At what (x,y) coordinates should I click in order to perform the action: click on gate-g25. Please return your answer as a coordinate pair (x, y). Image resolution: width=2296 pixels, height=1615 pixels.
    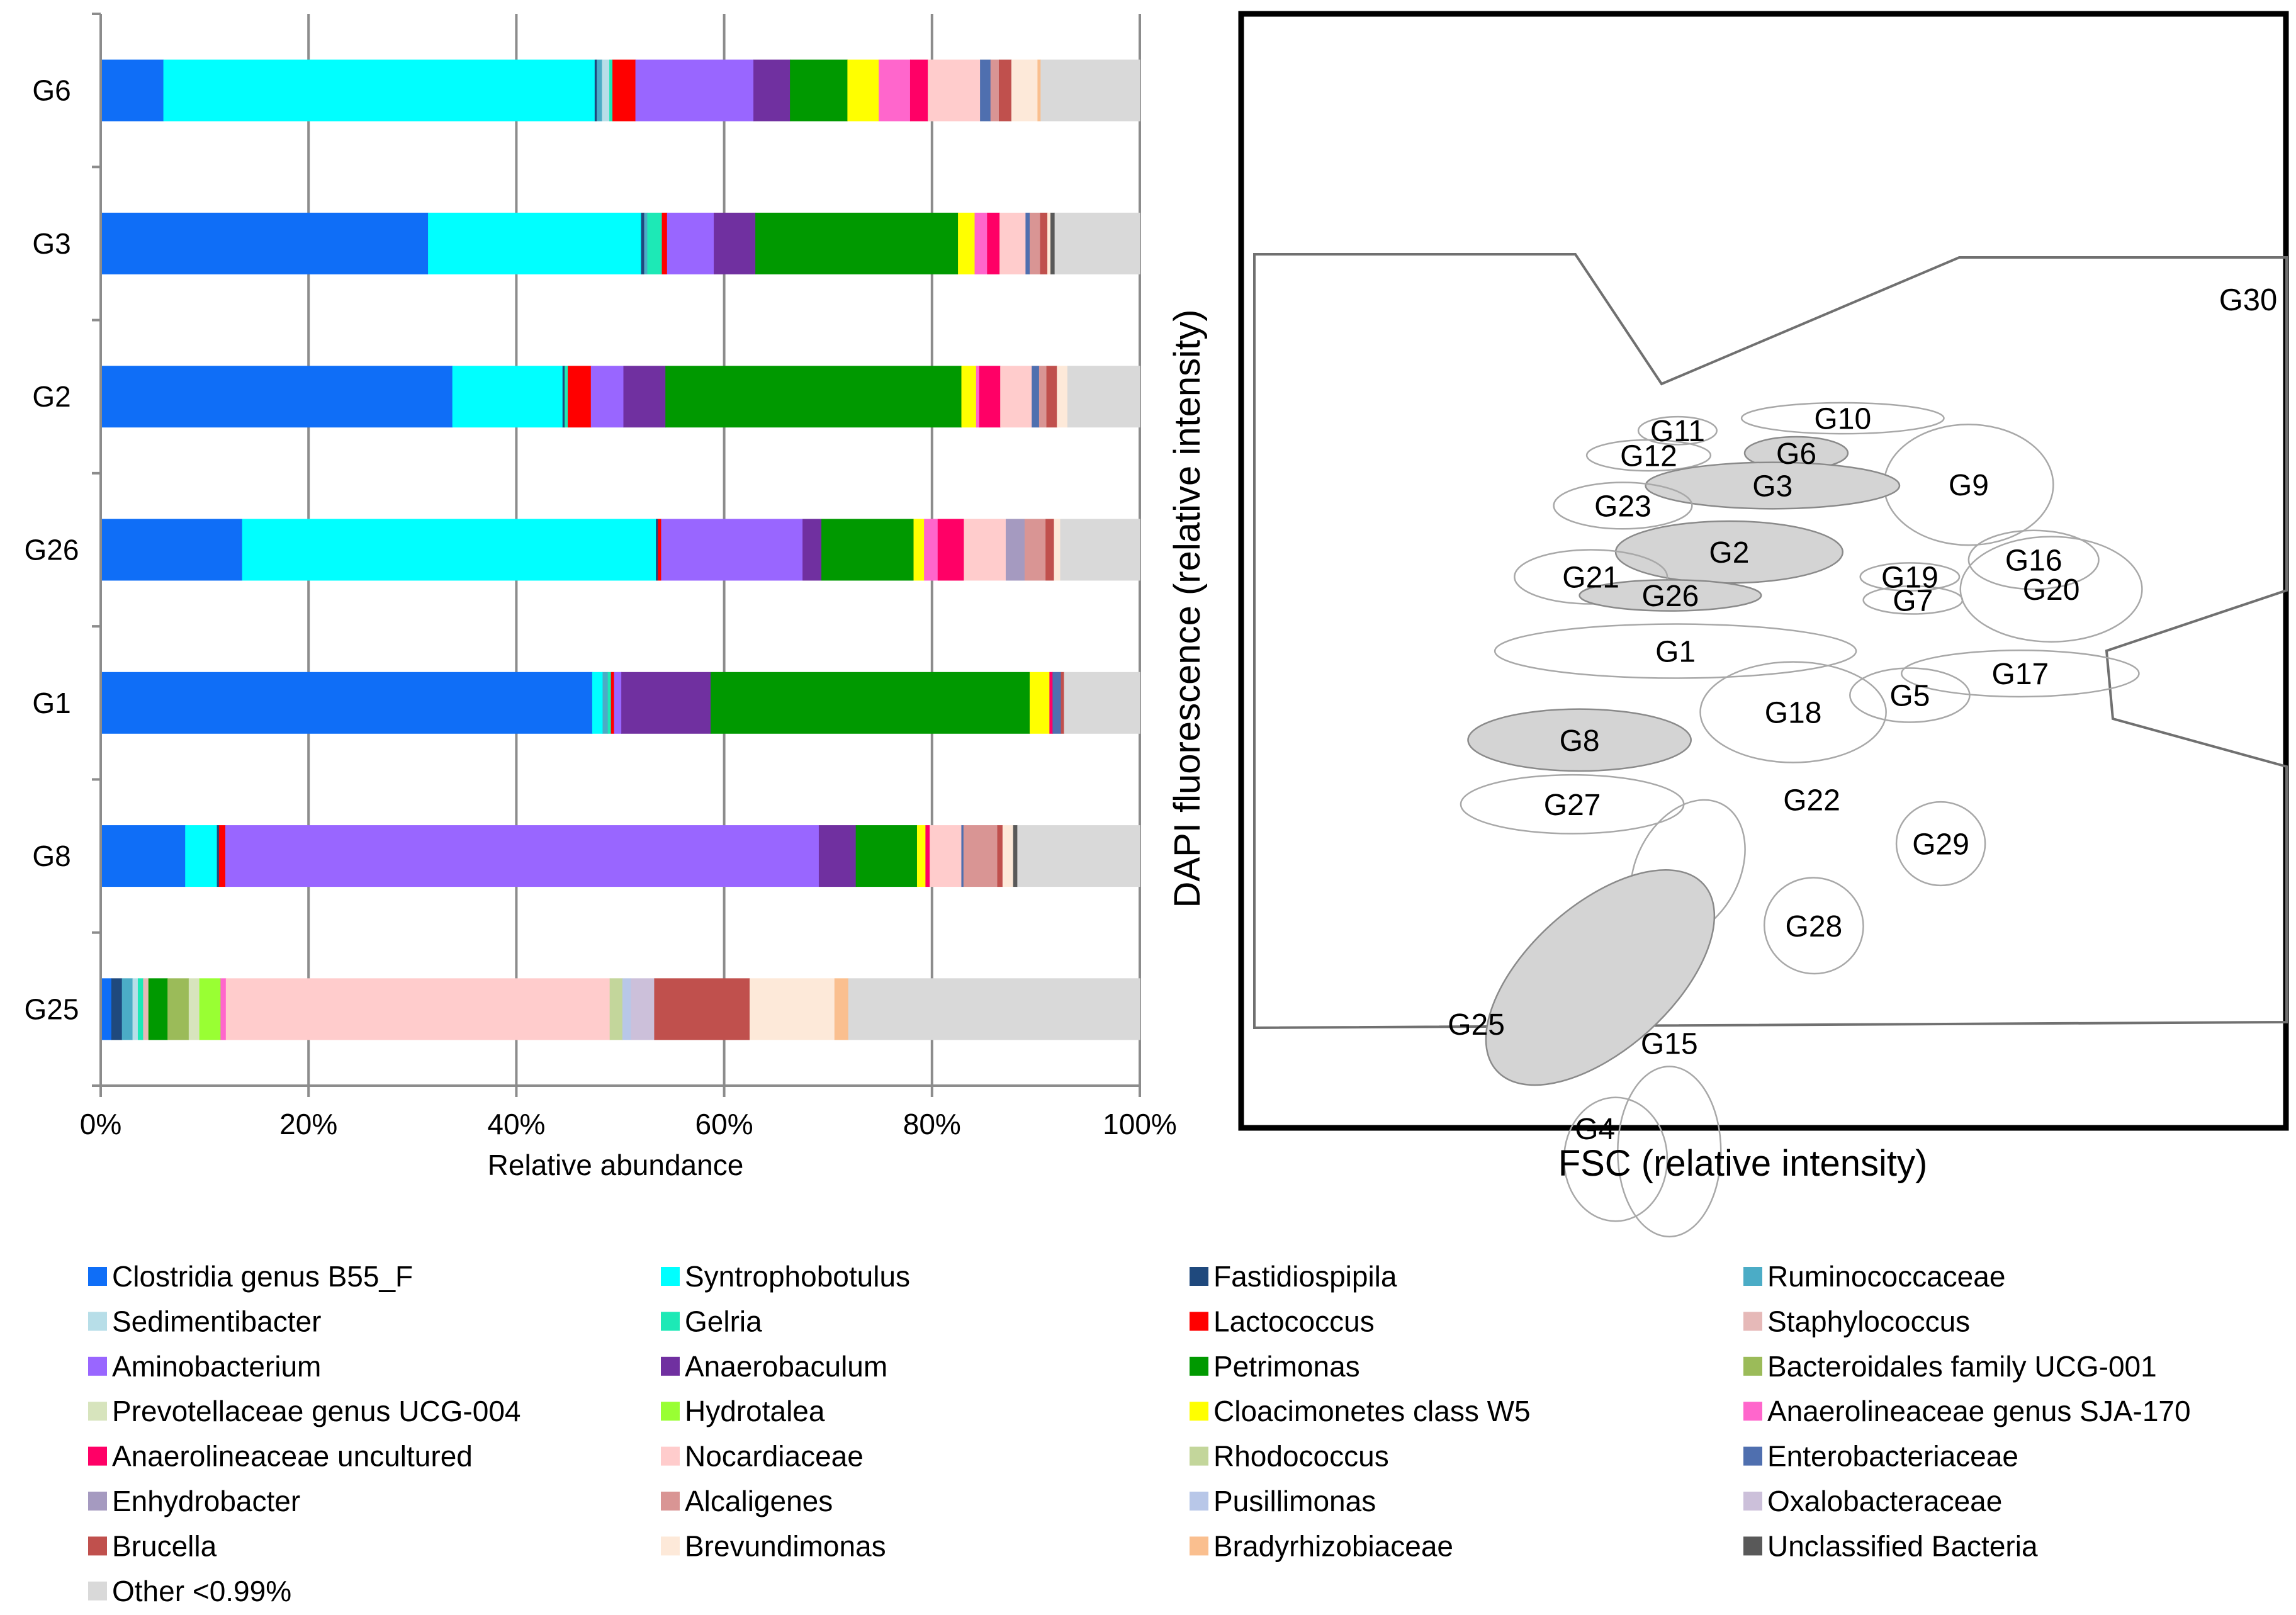
    Looking at the image, I should click on (1601, 977).